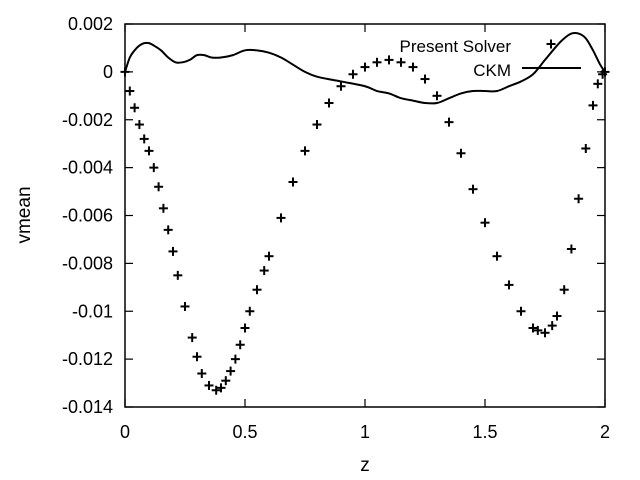 The image size is (640, 480). I want to click on legend-entry-ckm: CKM, so click(527, 70).